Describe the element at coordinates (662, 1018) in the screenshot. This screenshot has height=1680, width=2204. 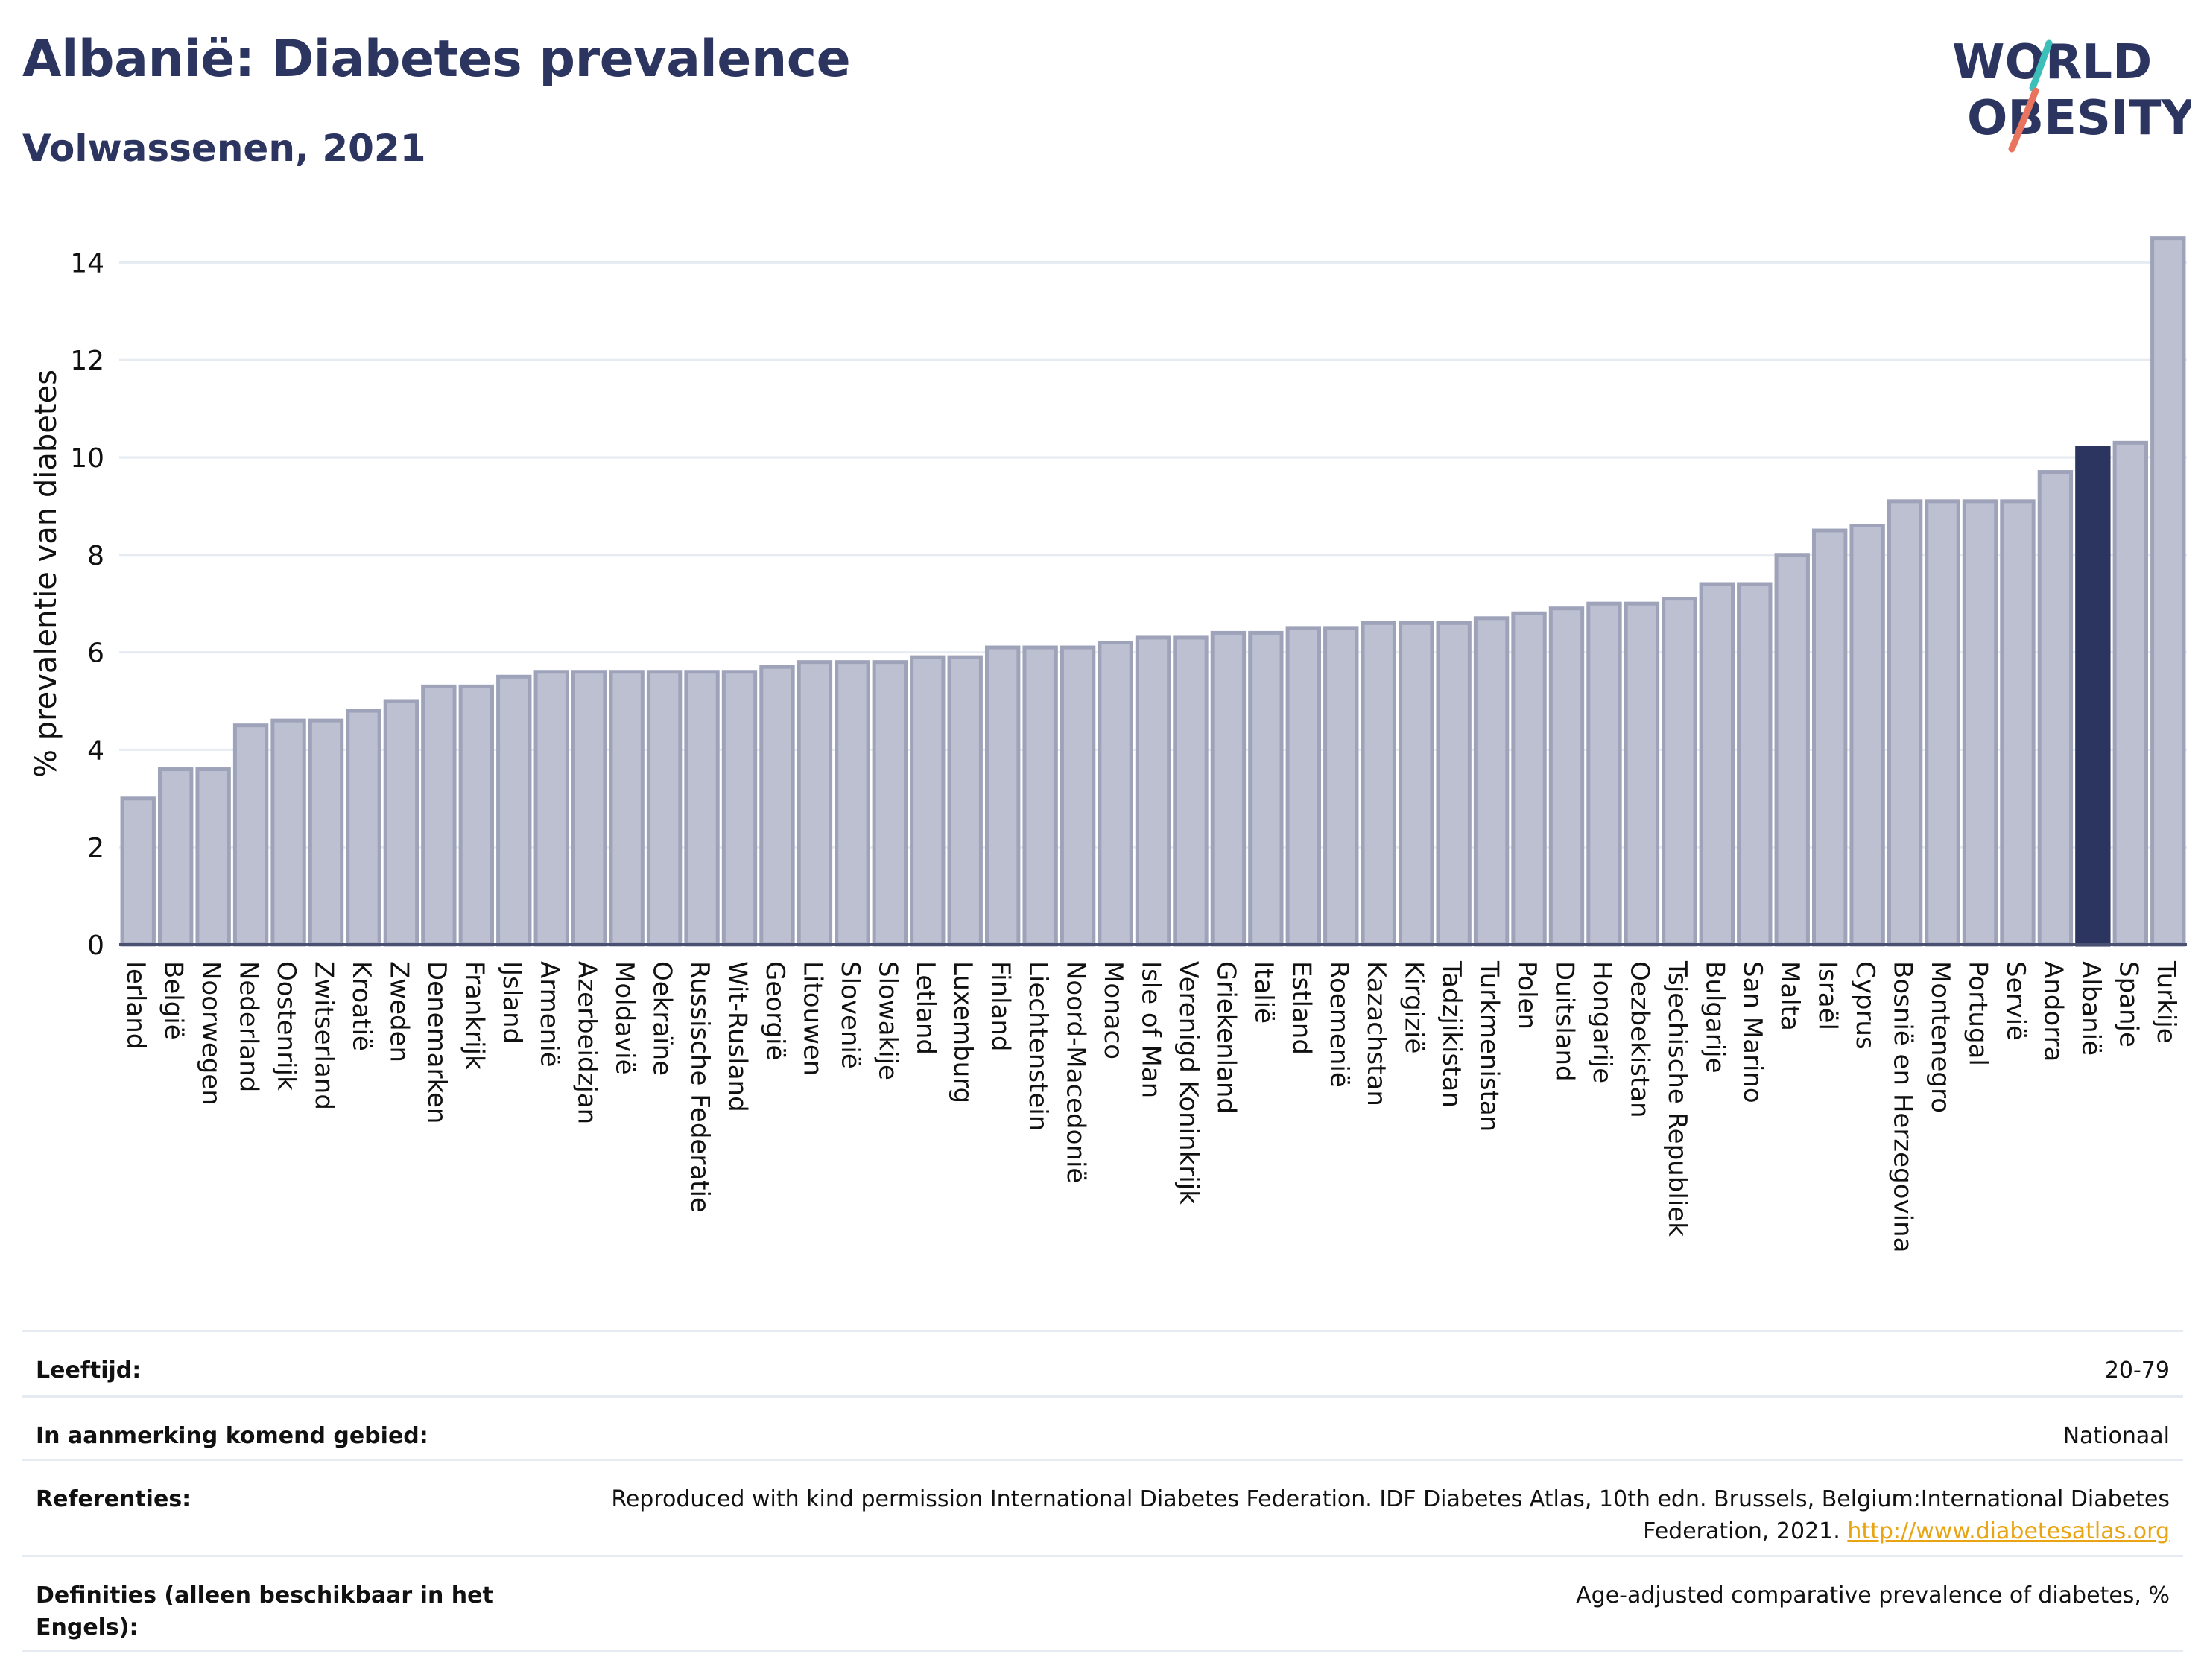
I see `x-tick-label: Oekraïne` at that location.